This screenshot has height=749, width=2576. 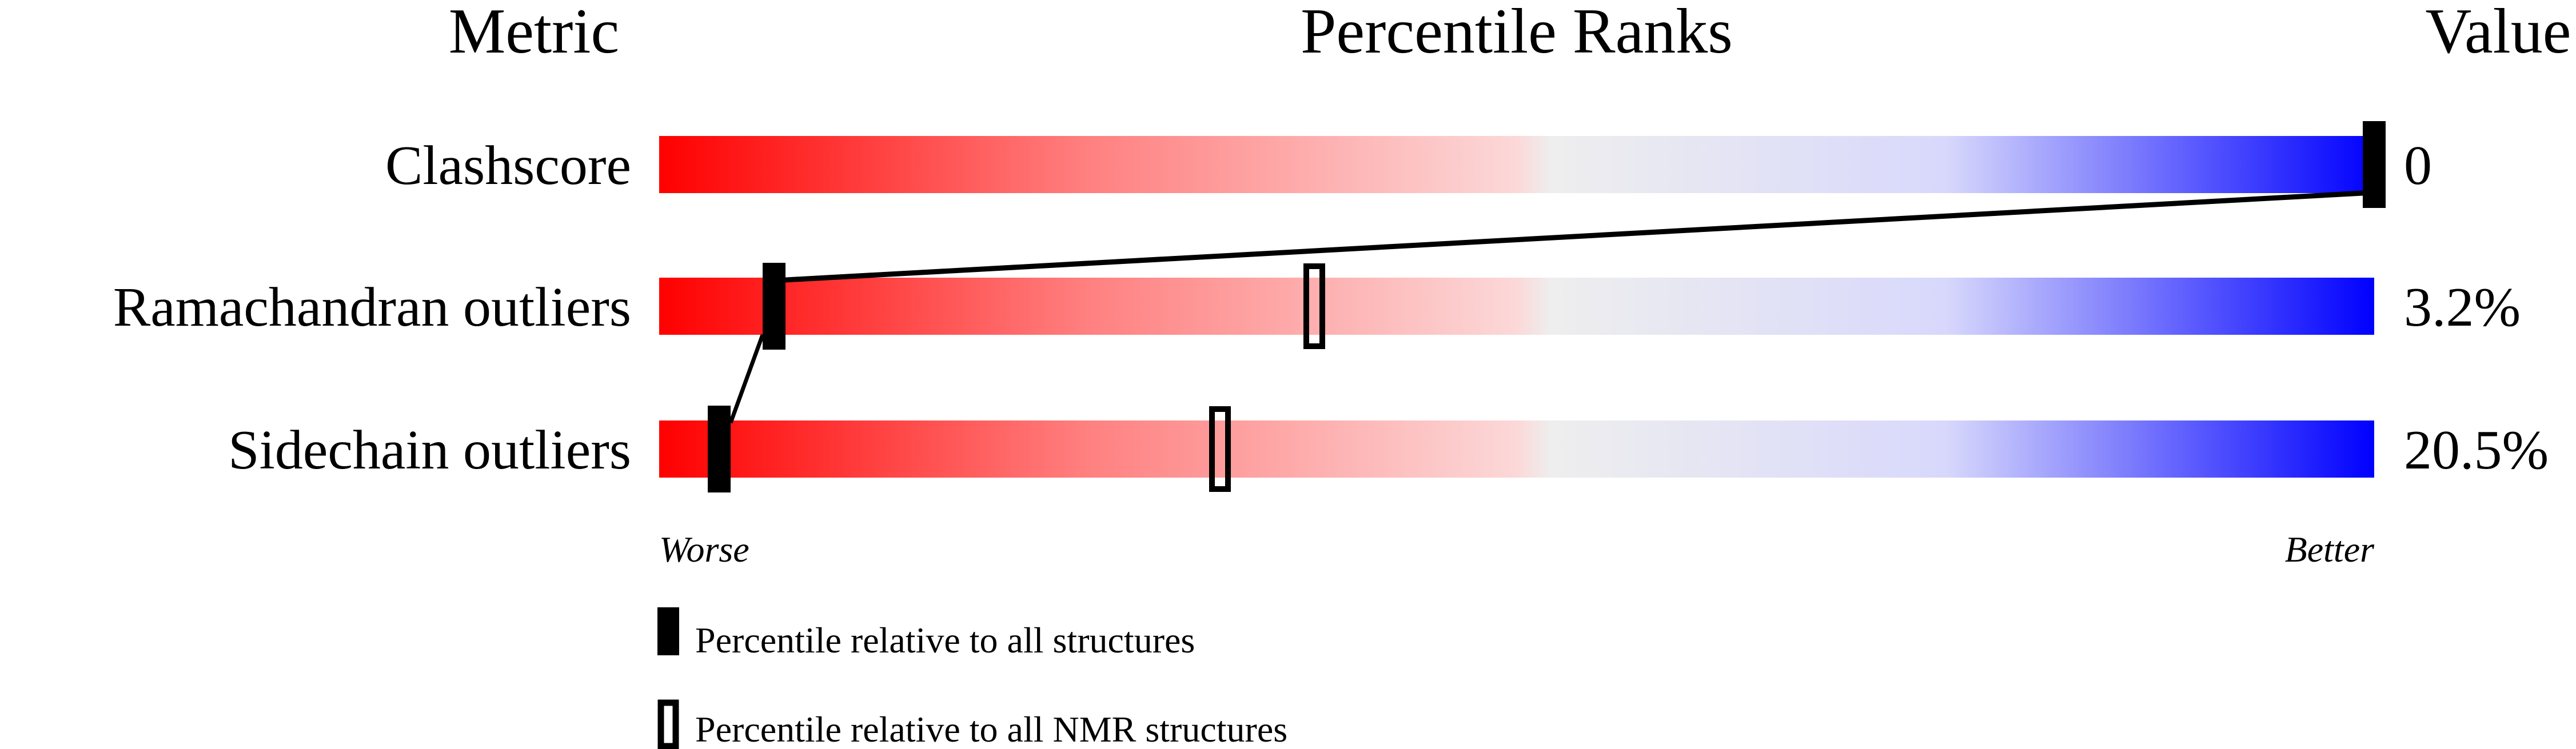 What do you see at coordinates (2418, 166) in the screenshot?
I see `metric-value: 0` at bounding box center [2418, 166].